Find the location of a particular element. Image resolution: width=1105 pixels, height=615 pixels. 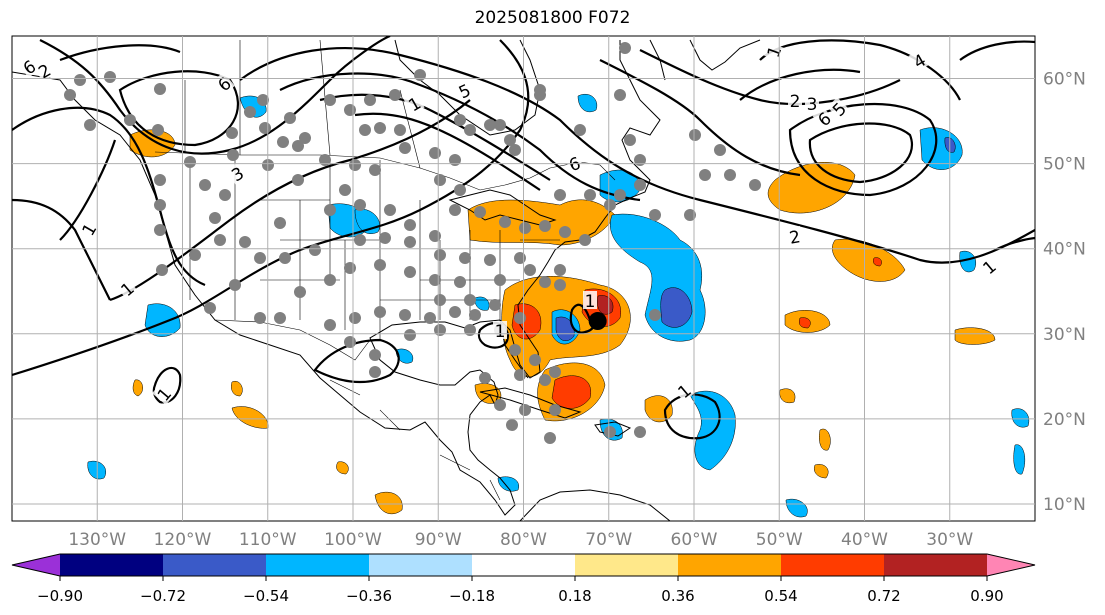

longitude-label: 100°W is located at coordinates (353, 540).